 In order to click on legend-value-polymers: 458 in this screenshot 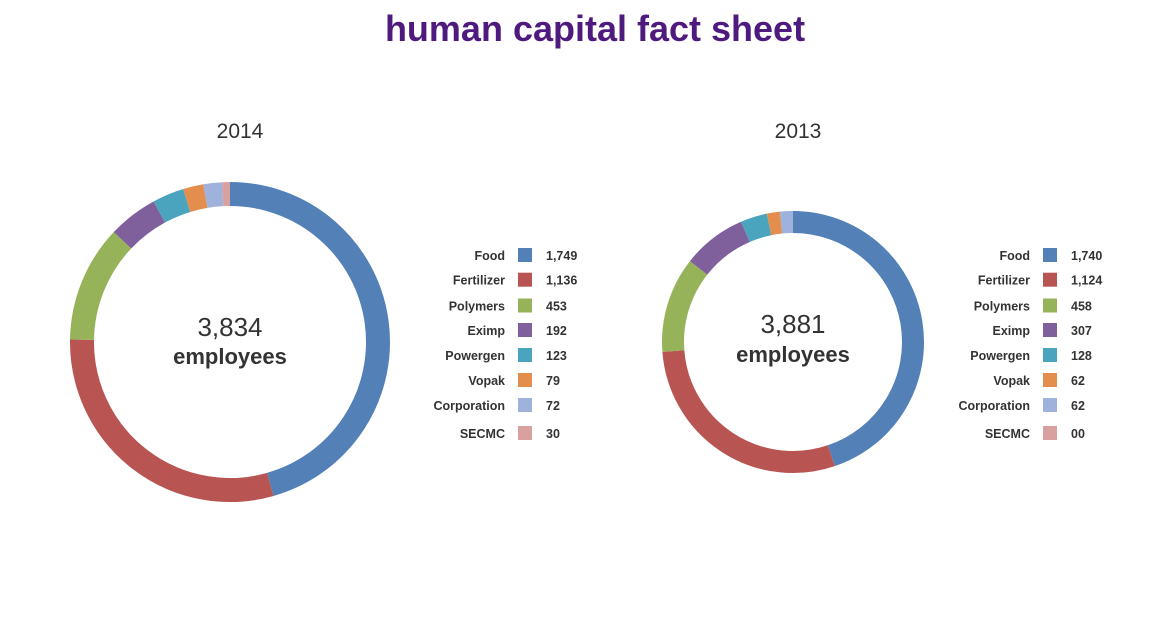, I will do `click(1081, 307)`.